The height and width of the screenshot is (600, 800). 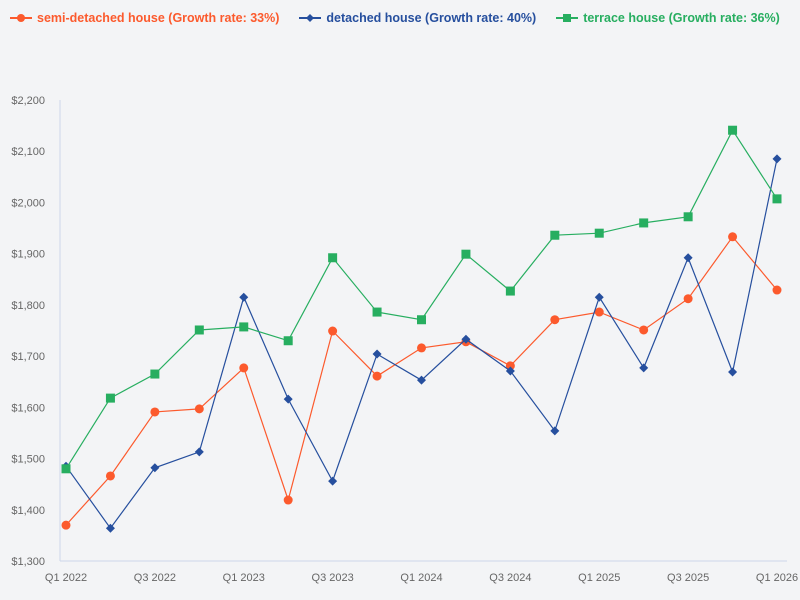 I want to click on legend-item-detached: detached house (Growth rate: 40%), so click(x=417, y=18).